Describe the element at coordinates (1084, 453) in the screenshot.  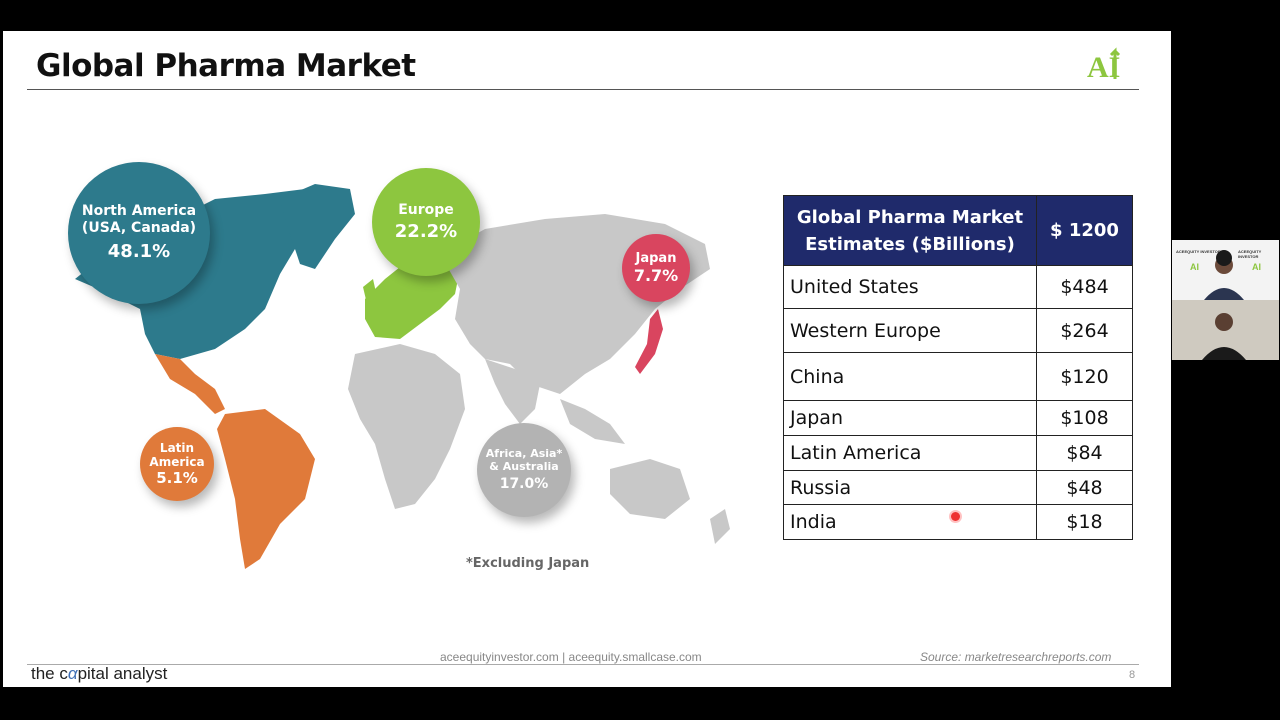
I see `row-value: $84` at that location.